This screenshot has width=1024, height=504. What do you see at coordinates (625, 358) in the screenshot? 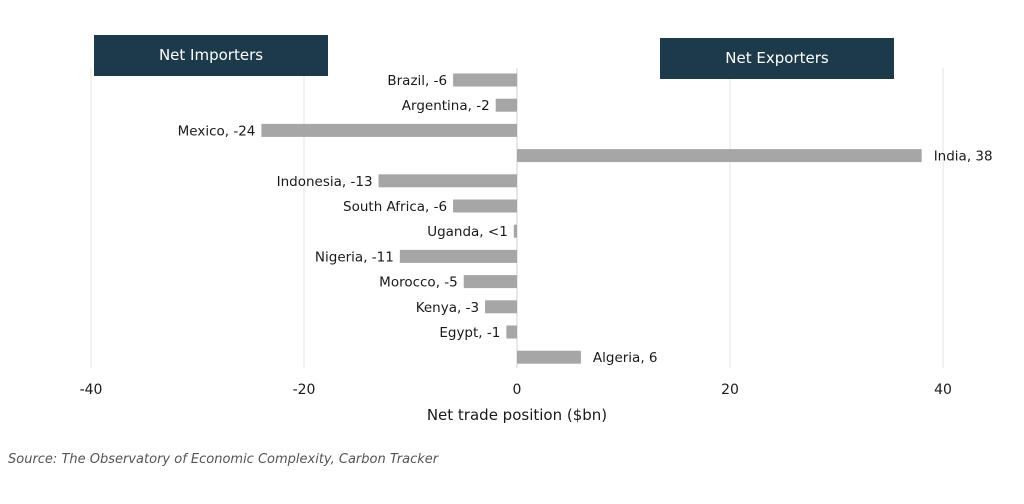
I see `bar-label: Algeria, 6` at bounding box center [625, 358].